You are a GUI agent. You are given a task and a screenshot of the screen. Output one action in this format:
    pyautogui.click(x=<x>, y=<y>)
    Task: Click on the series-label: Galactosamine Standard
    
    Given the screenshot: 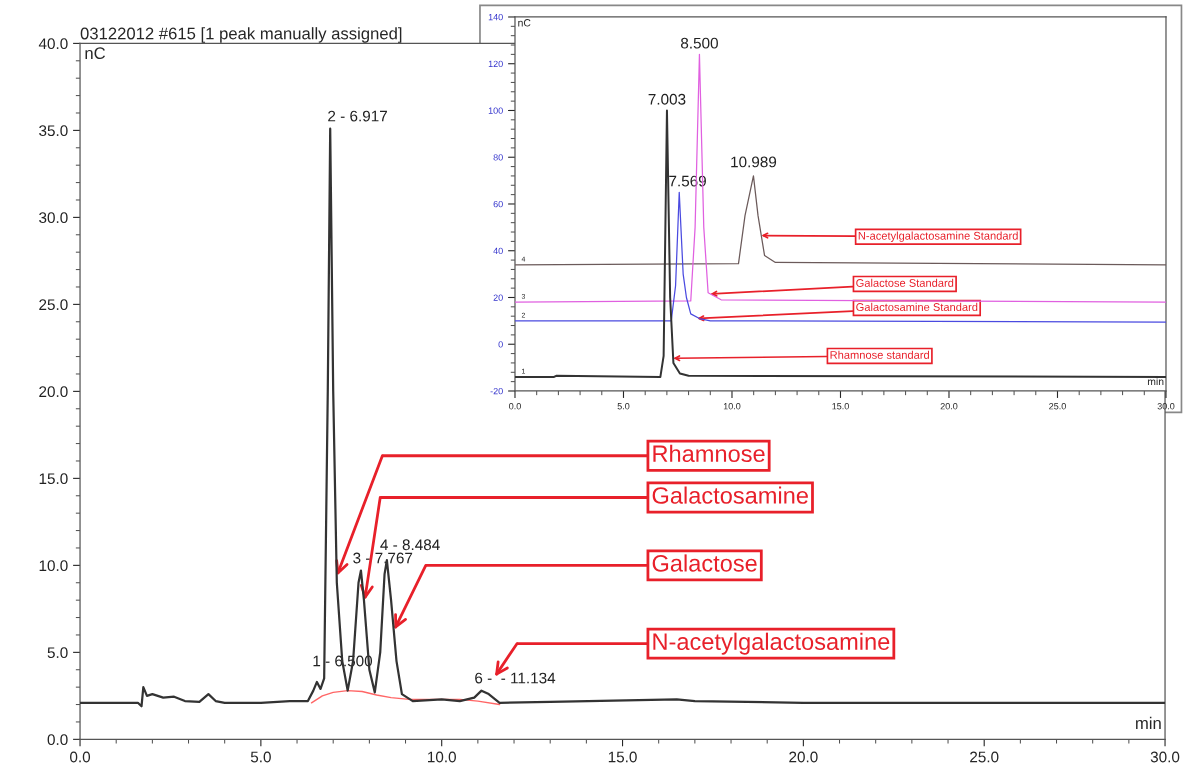 What is the action you would take?
    pyautogui.click(x=917, y=306)
    